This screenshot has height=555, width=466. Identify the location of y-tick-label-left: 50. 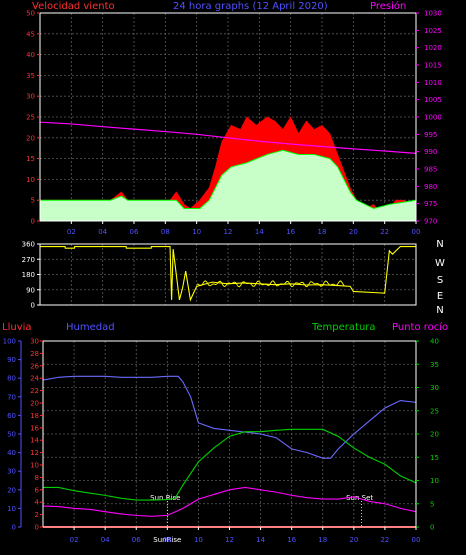
(30, 14).